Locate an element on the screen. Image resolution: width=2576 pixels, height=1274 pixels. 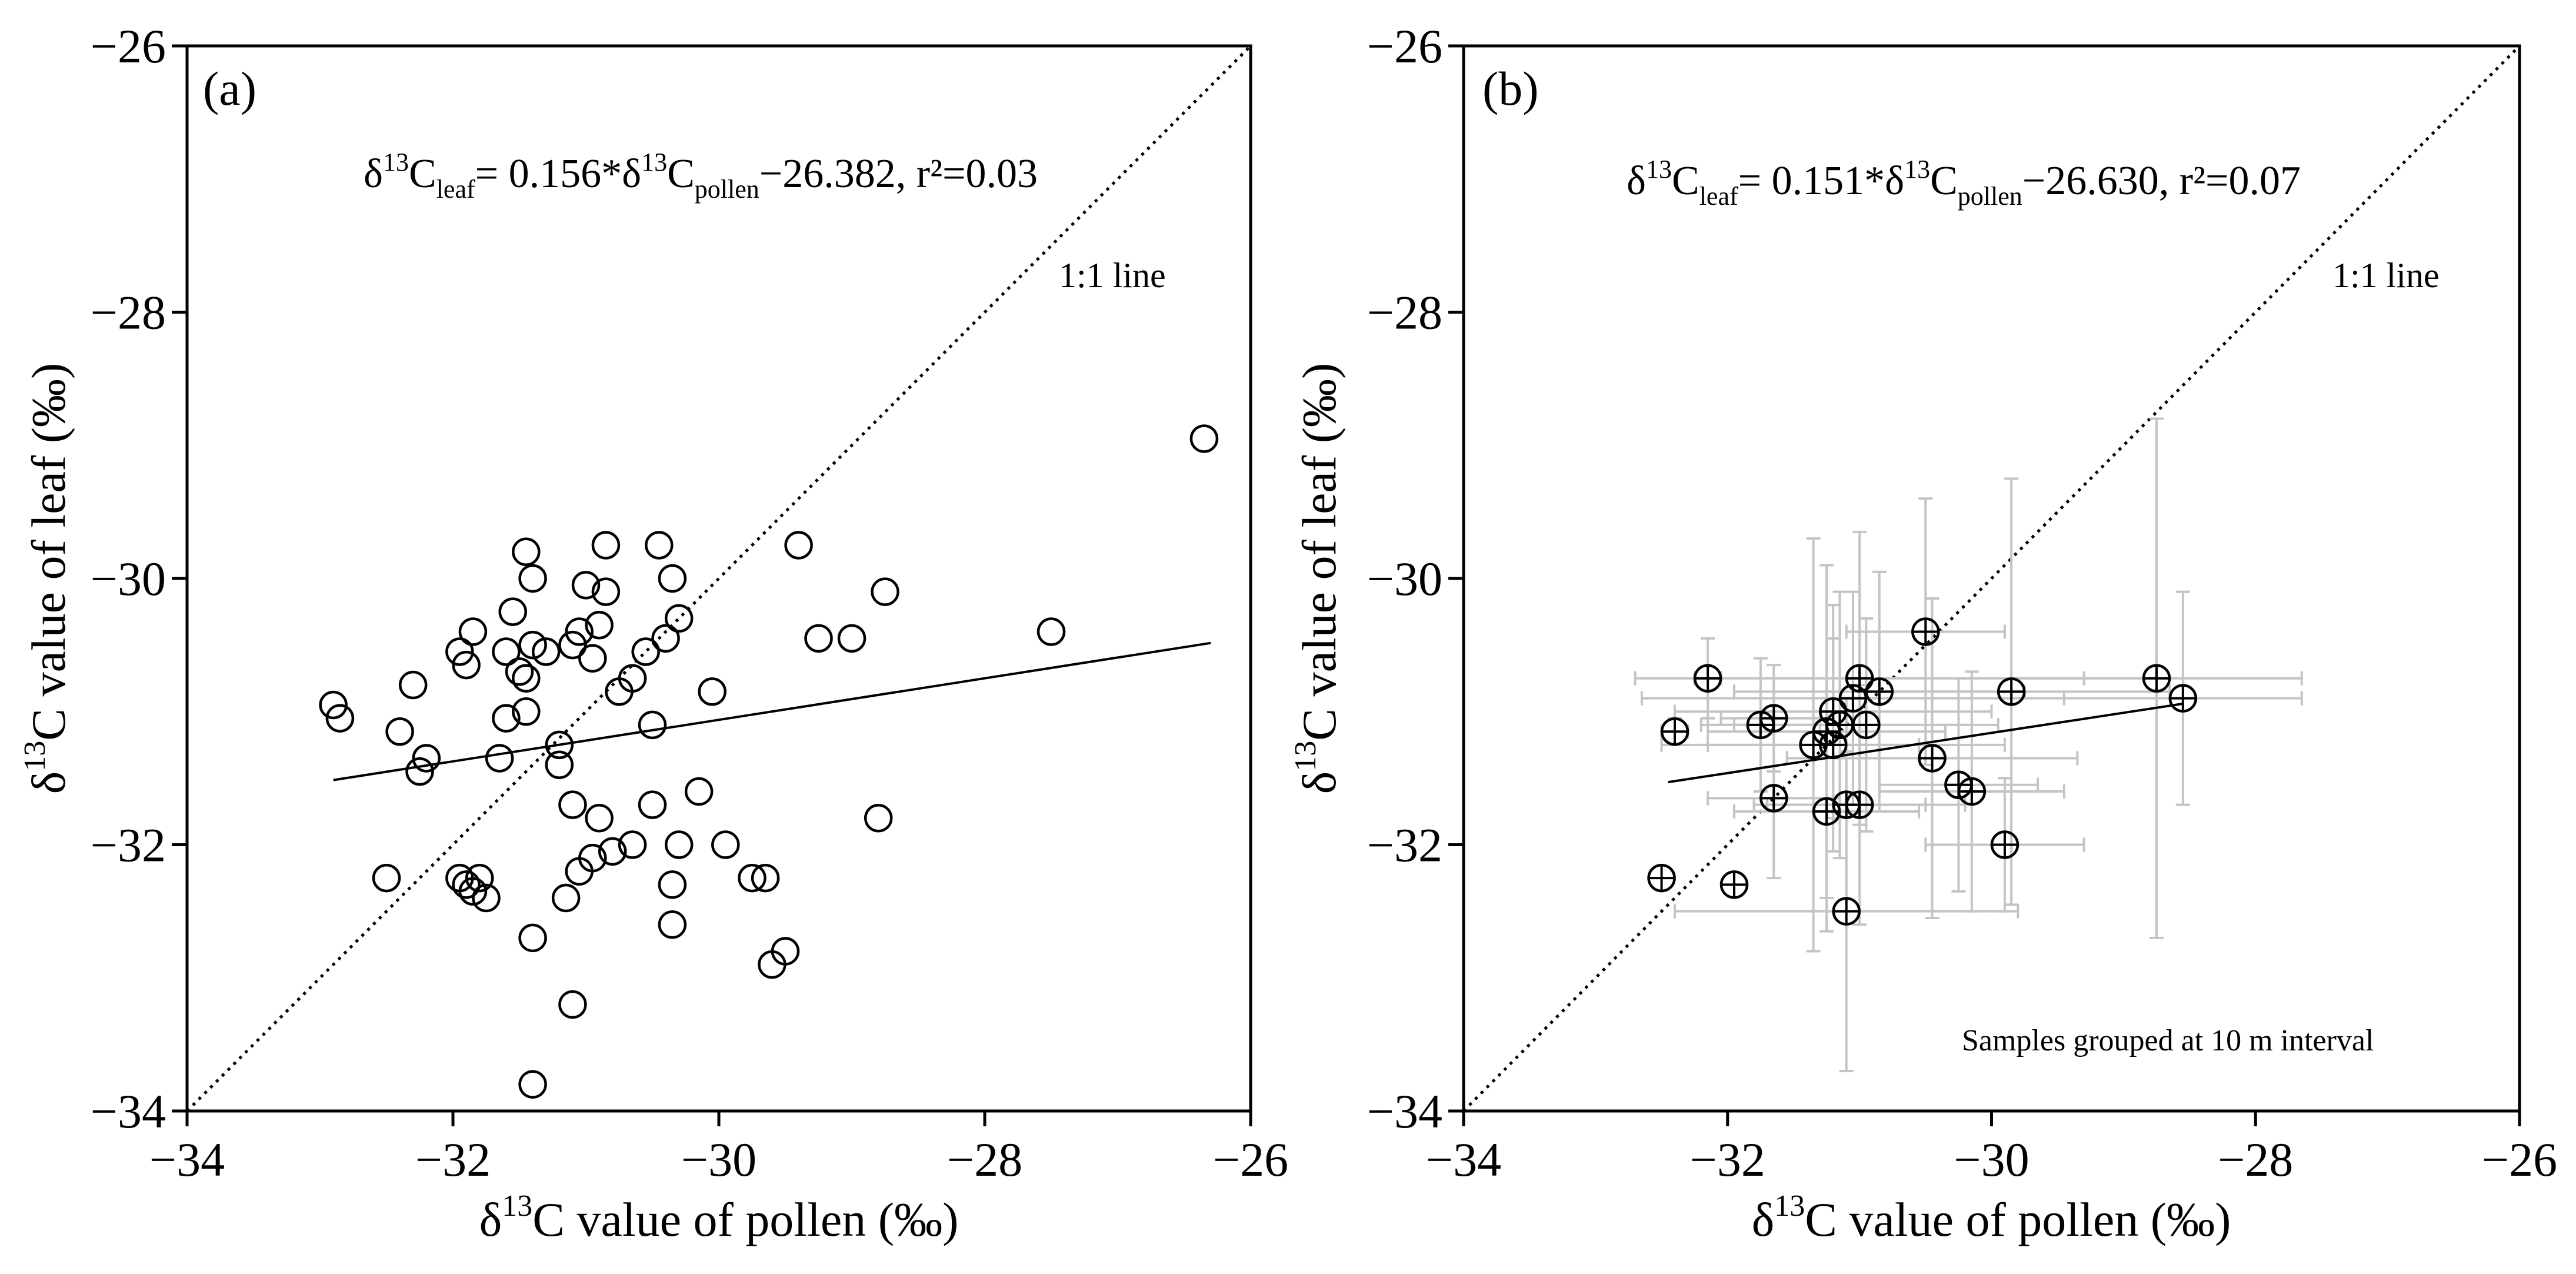
panel-b-y-axis-title: δ13C value of leaf (‰) is located at coordinates (1317, 578).